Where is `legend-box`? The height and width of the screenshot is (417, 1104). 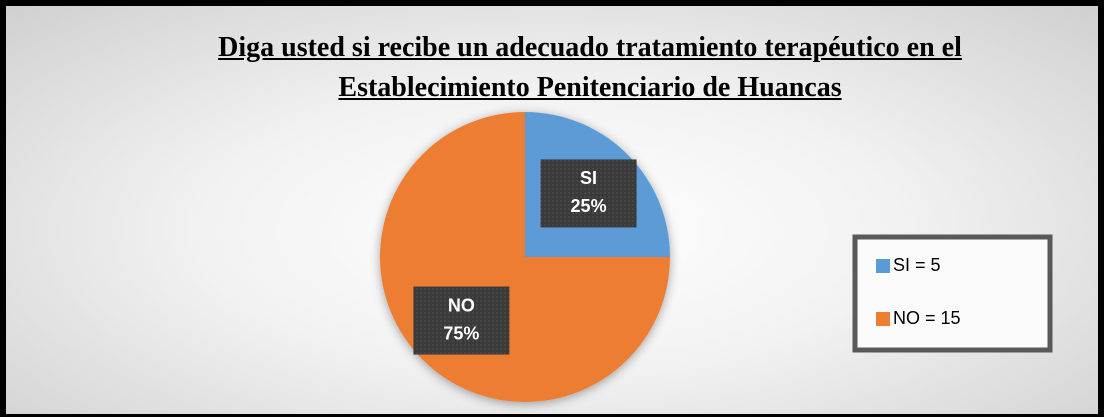
legend-box is located at coordinates (952, 293).